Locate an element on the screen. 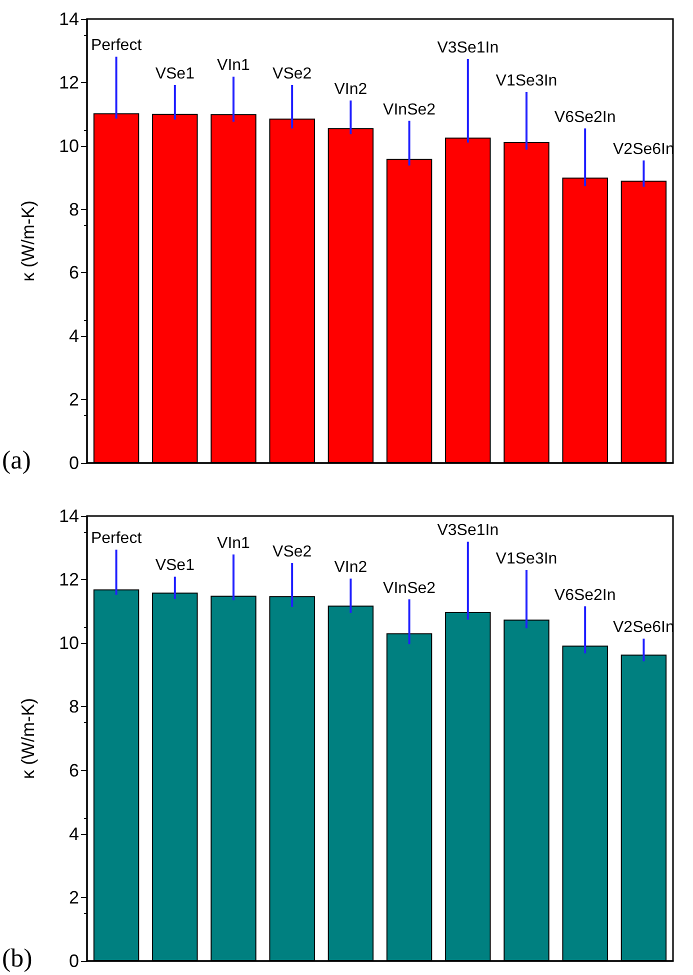 This screenshot has width=693, height=975. text: (b) is located at coordinates (17, 958).